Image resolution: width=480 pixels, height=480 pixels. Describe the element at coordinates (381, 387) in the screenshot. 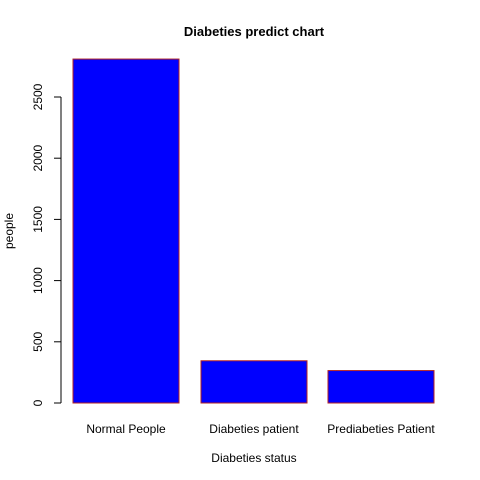

I see `bar-prediabeties-patient` at that location.